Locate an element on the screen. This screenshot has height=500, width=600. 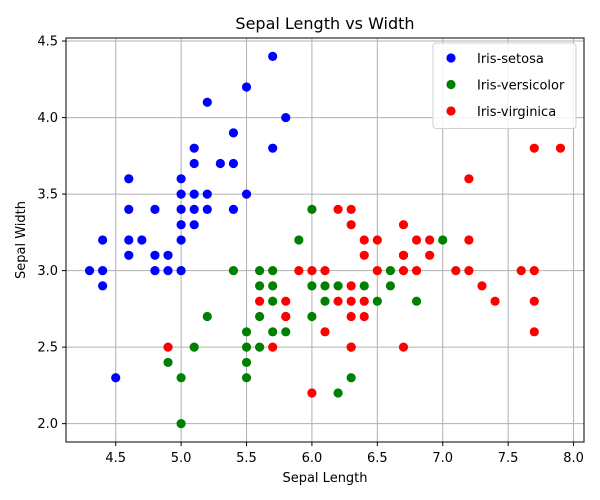
x-tick-label: 5.5 is located at coordinates (246, 458).